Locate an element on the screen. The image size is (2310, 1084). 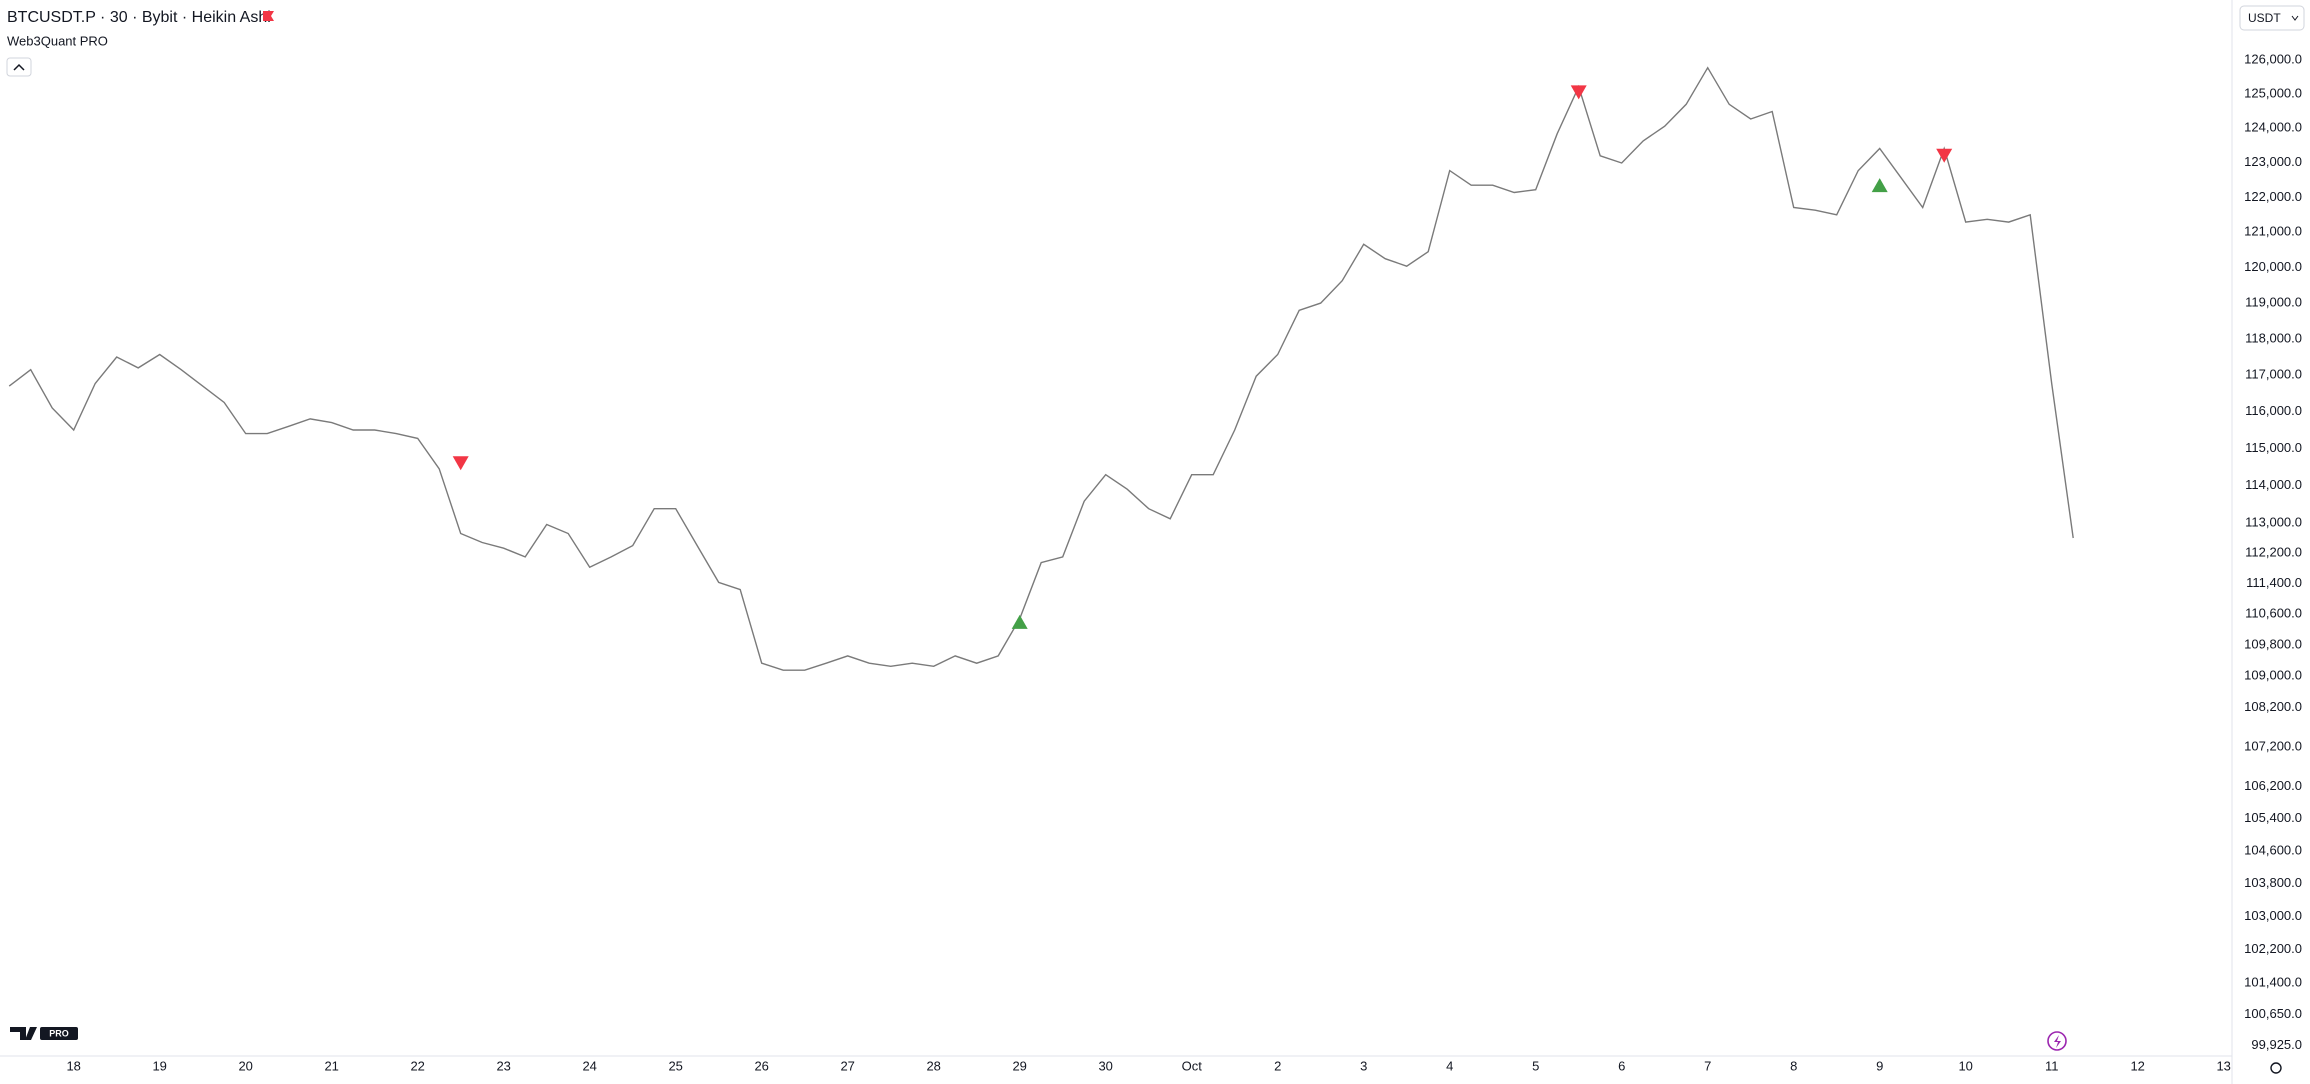
x-tick-label: Oct is located at coordinates (1192, 1065).